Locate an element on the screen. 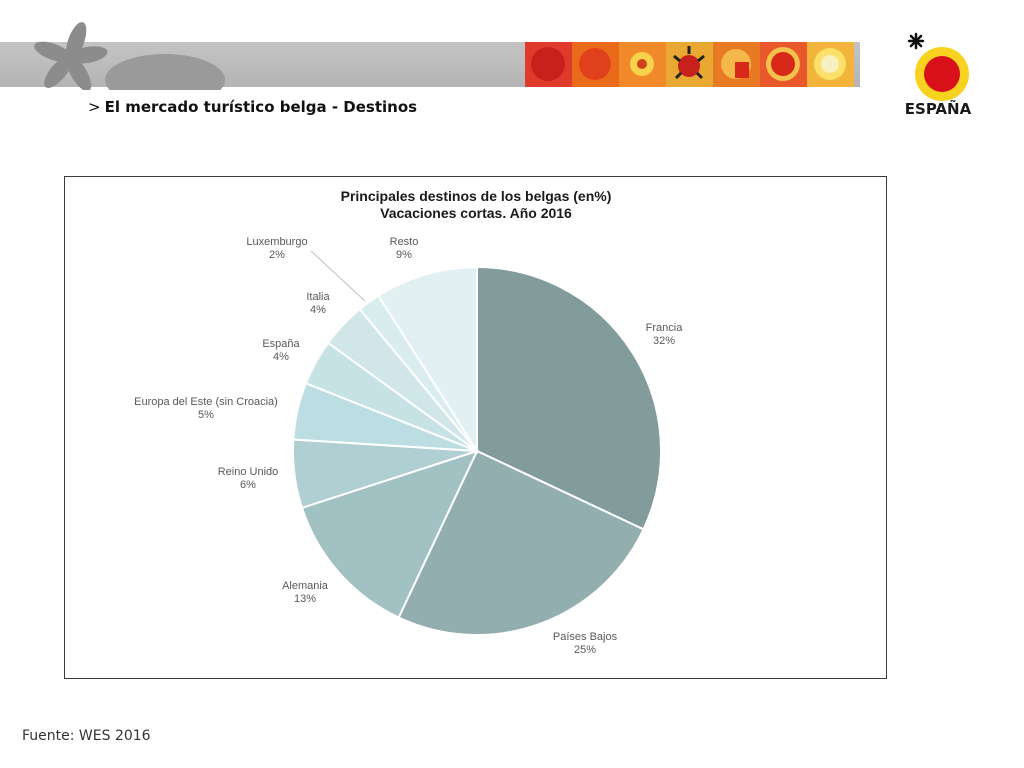 The height and width of the screenshot is (768, 1024). logo-red-circle is located at coordinates (942, 74).